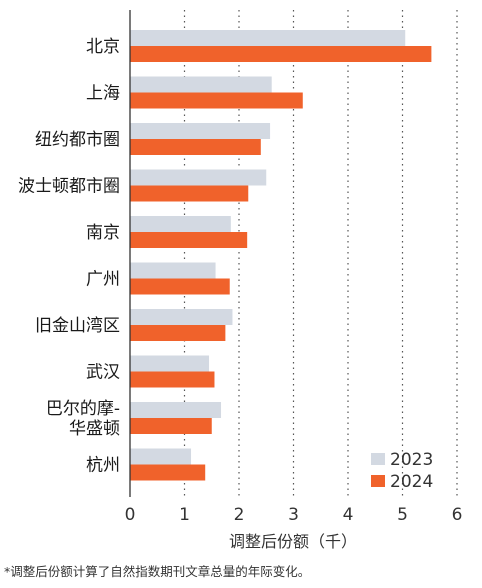  Describe the element at coordinates (402, 515) in the screenshot. I see `x-tick-label: 5` at that location.